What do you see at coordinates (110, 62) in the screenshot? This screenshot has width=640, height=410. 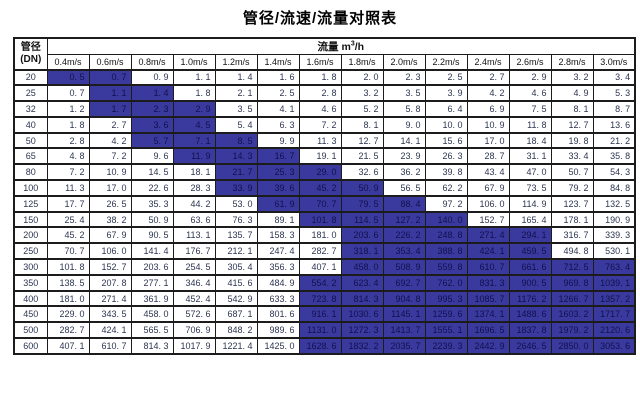 I see `velocity-header-0.6: 0.6m/s` at bounding box center [110, 62].